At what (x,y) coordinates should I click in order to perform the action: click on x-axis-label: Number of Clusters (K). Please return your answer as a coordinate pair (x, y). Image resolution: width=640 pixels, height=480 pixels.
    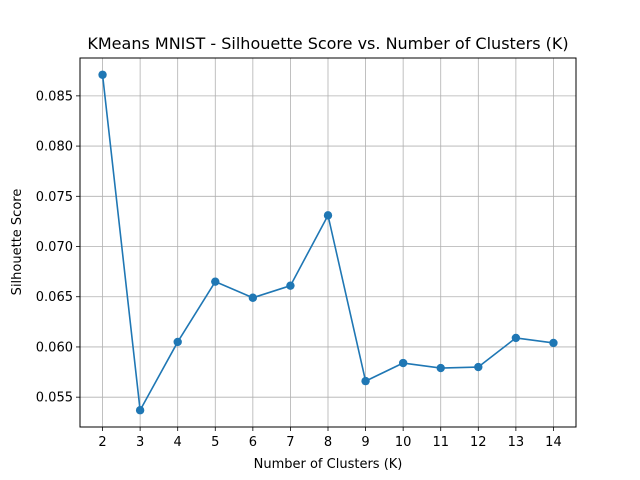
    Looking at the image, I should click on (328, 464).